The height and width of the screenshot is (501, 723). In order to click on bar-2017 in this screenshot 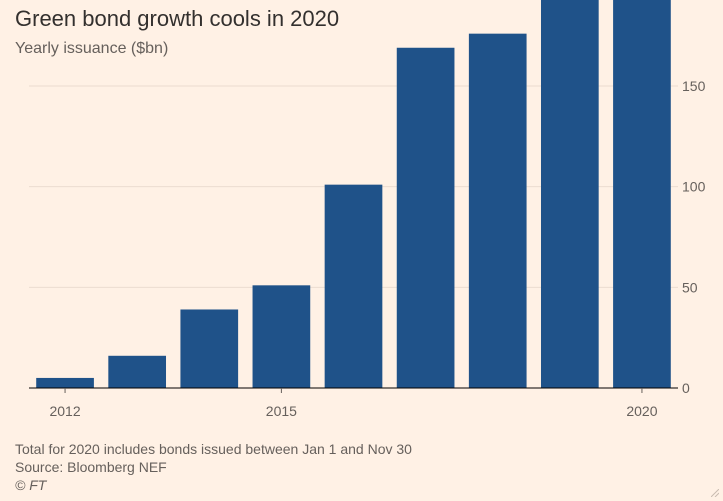, I will do `click(425, 218)`.